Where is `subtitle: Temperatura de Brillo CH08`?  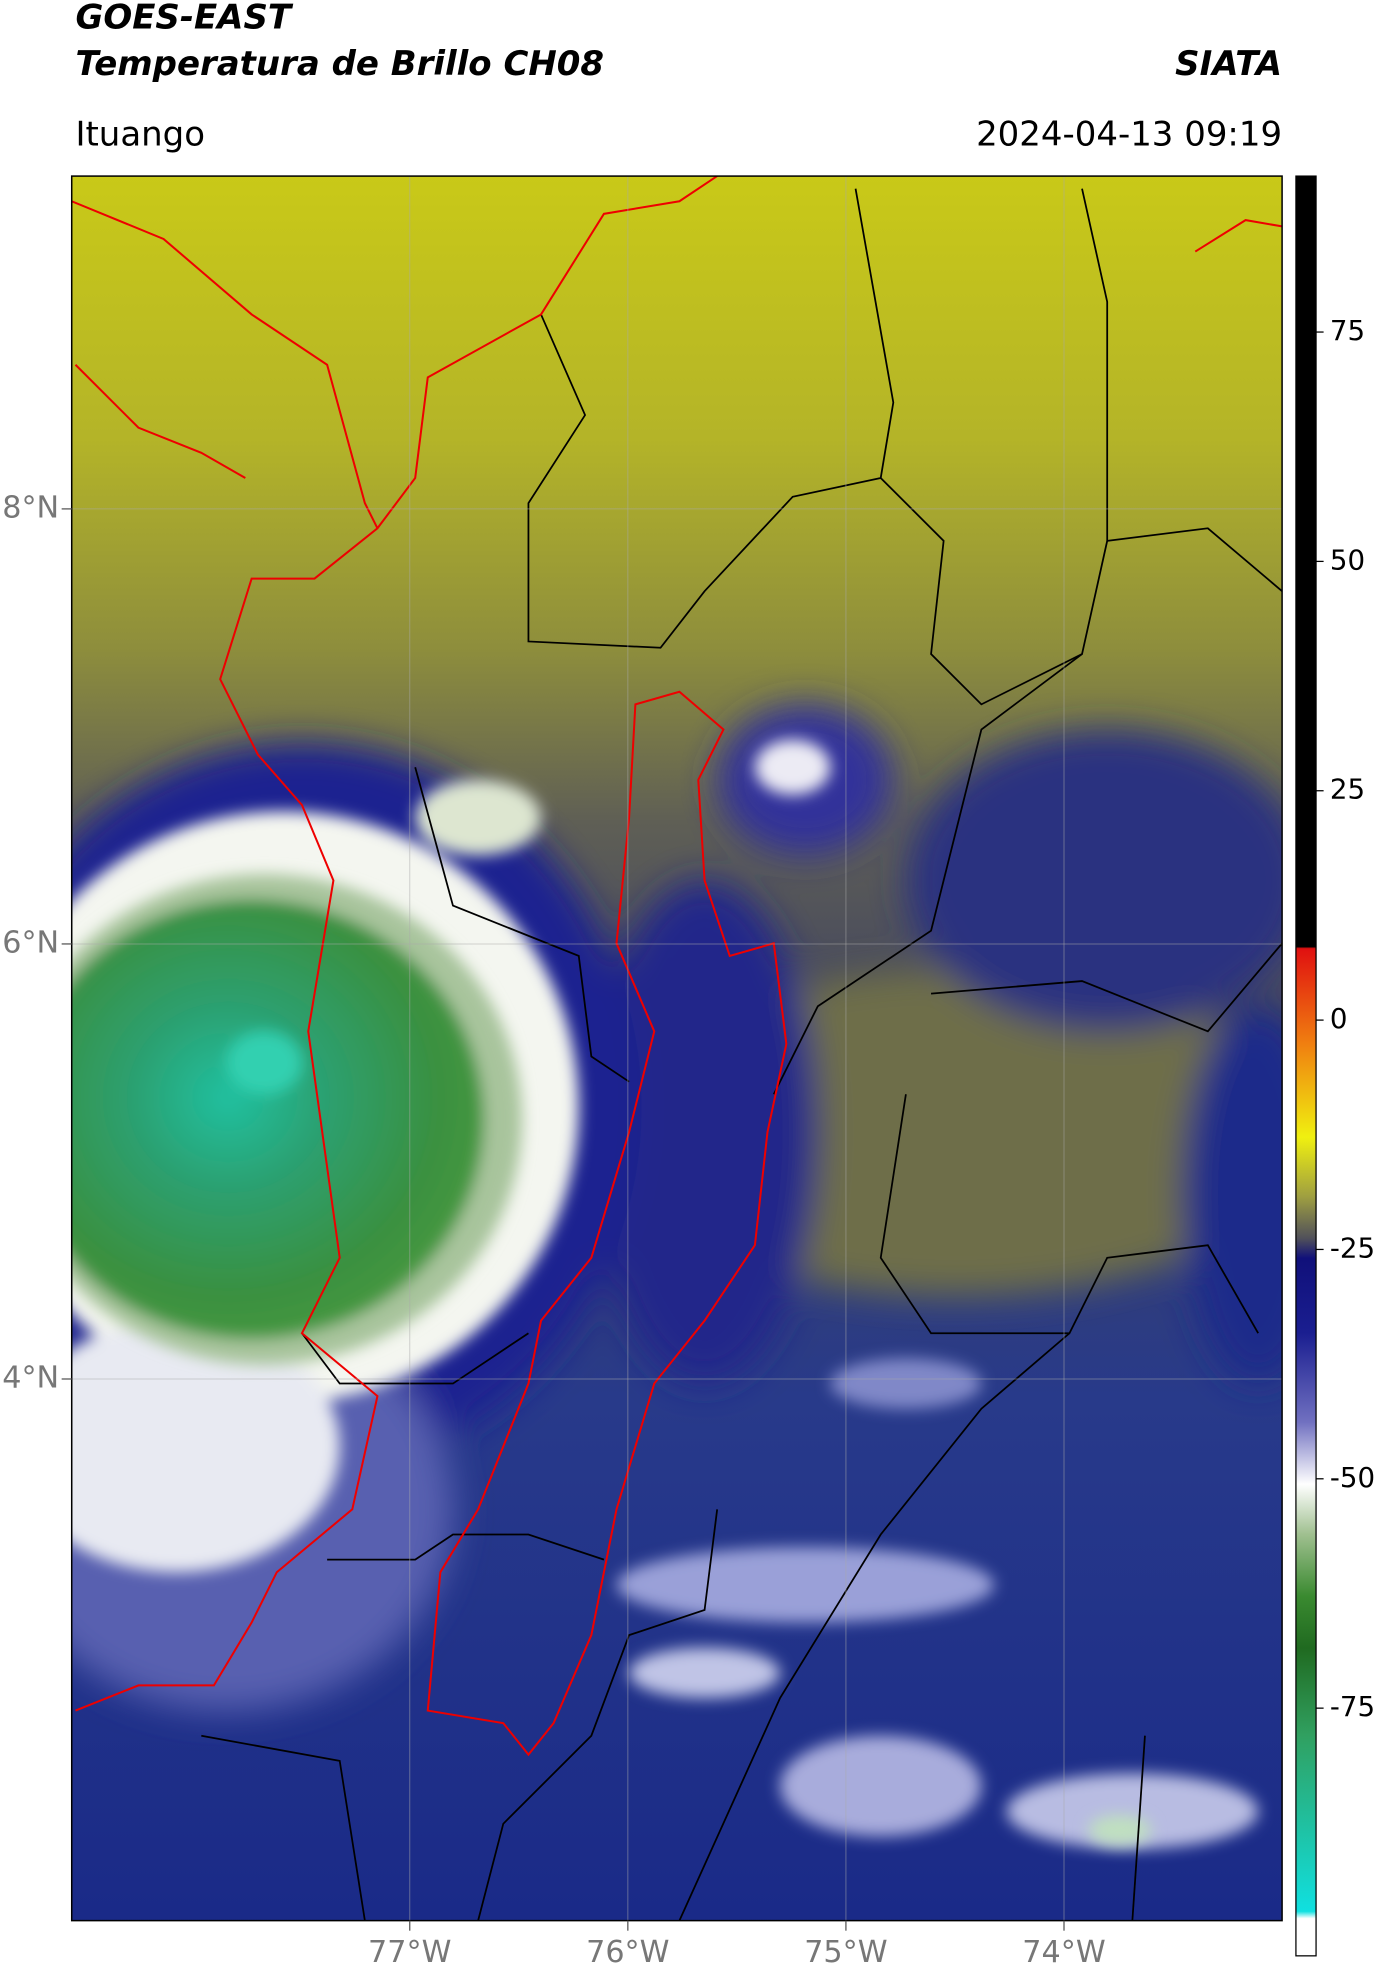 subtitle: Temperatura de Brillo CH08 is located at coordinates (339, 64).